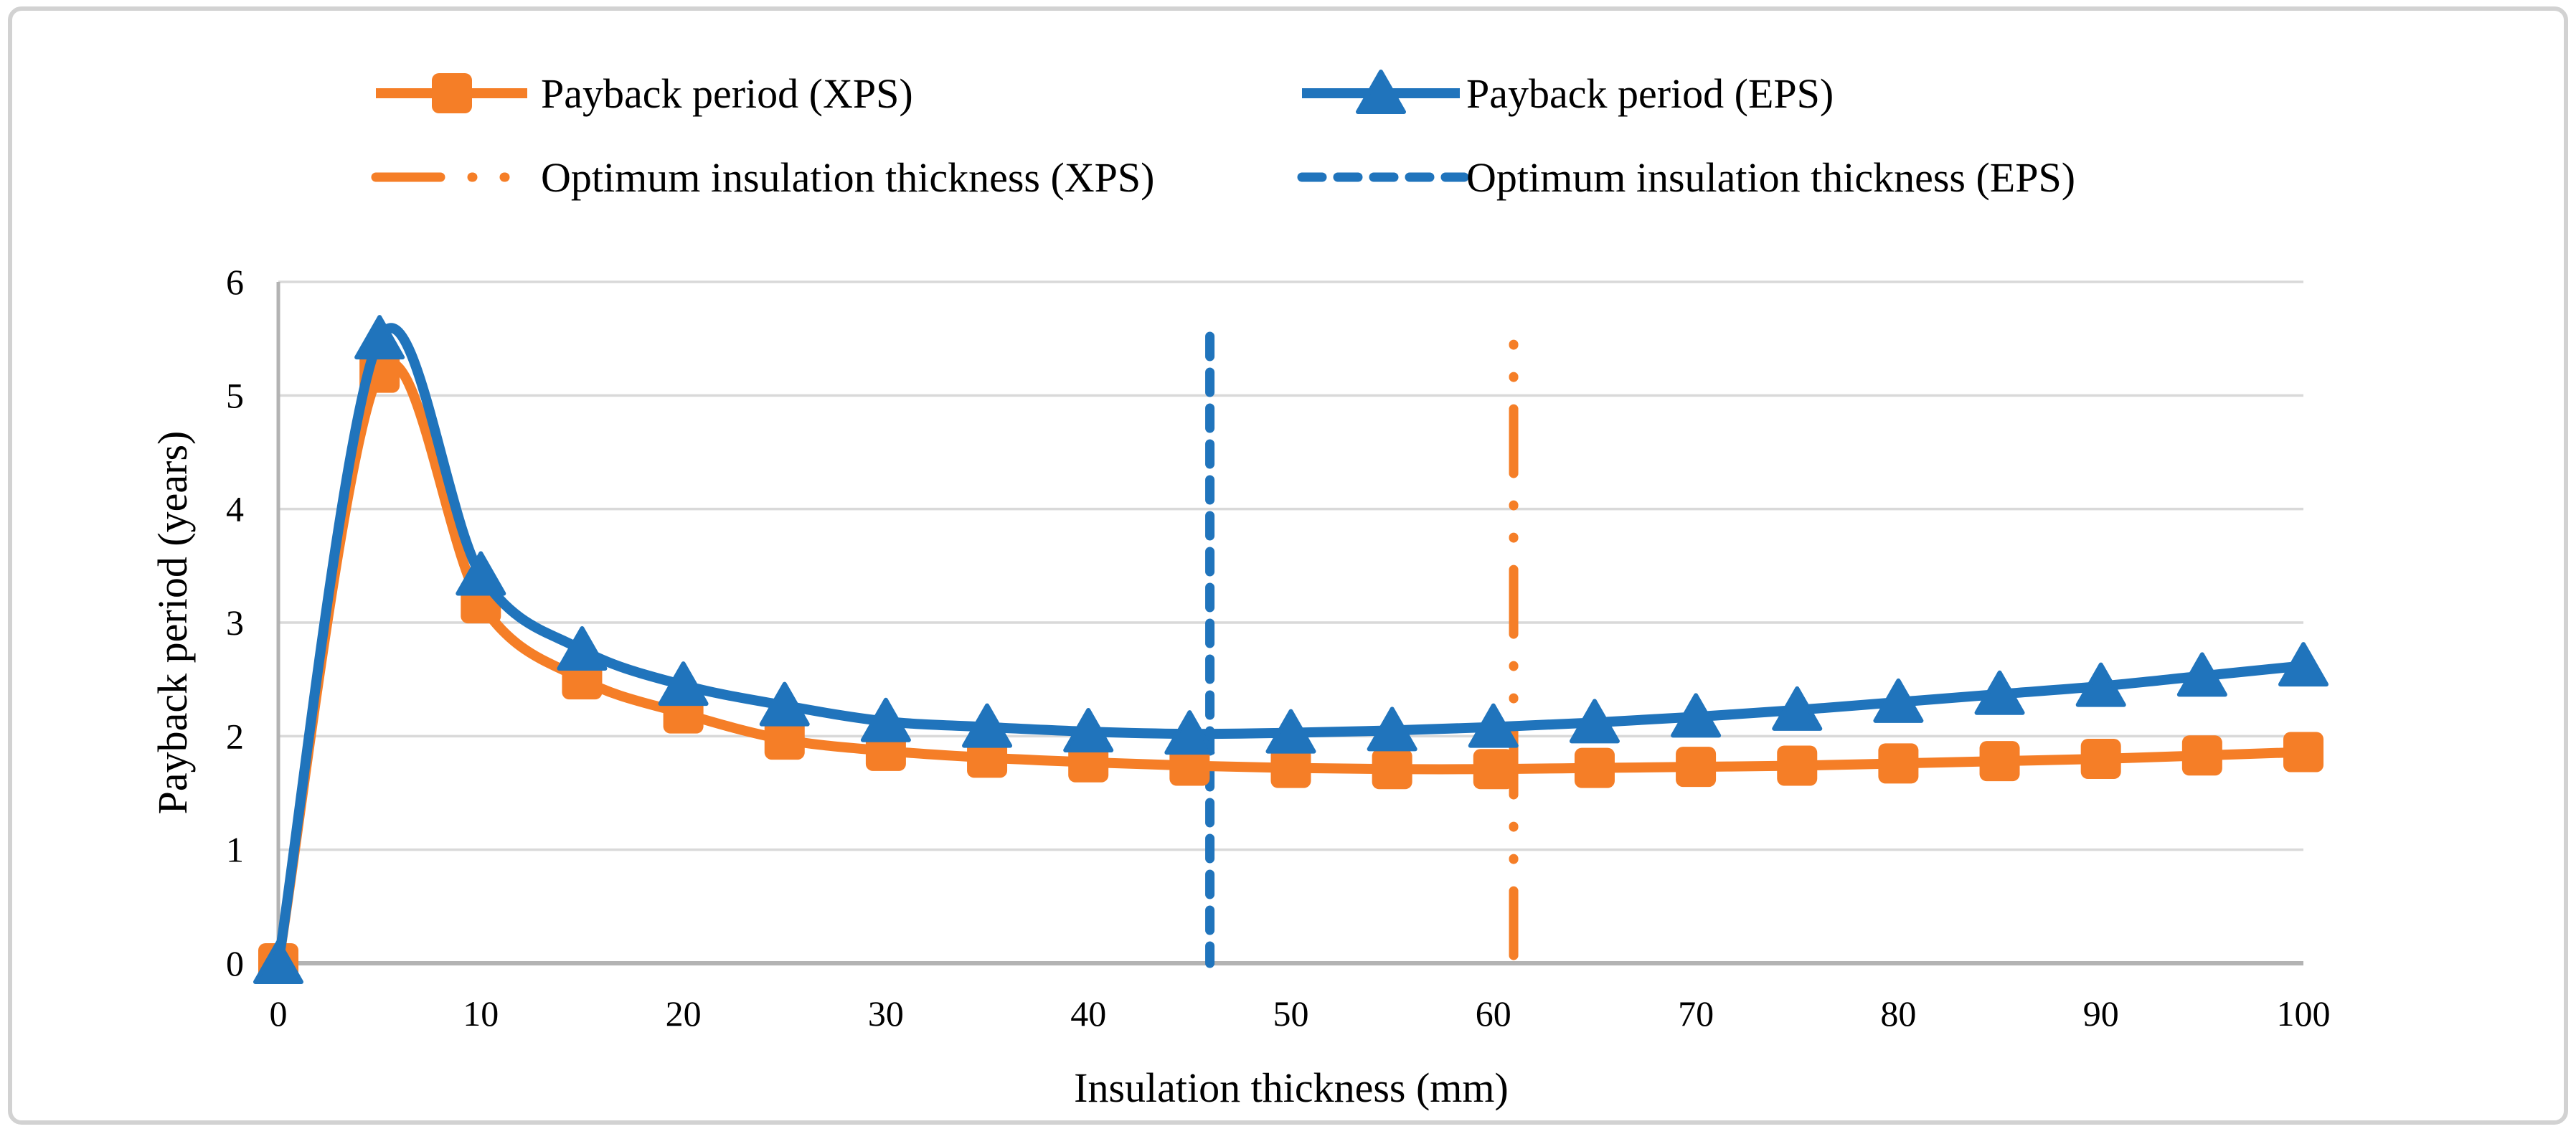 The height and width of the screenshot is (1134, 2576). What do you see at coordinates (2101, 1013) in the screenshot?
I see `x-tick-label-90: 90` at bounding box center [2101, 1013].